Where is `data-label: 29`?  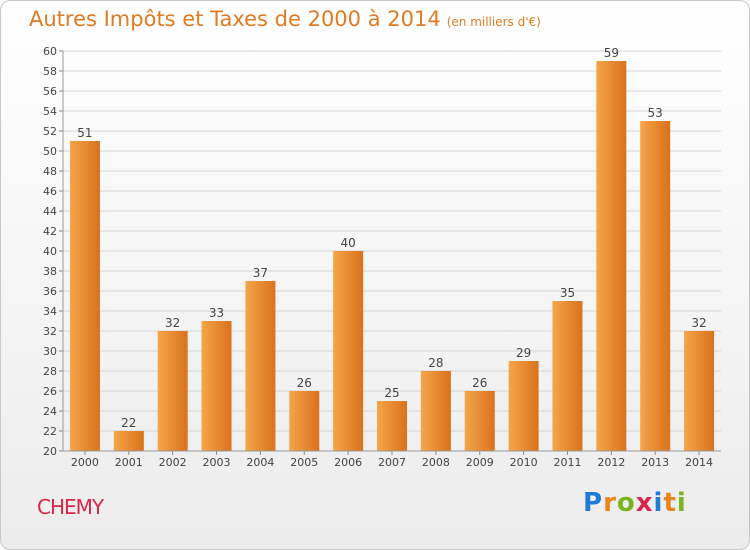
data-label: 29 is located at coordinates (523, 353).